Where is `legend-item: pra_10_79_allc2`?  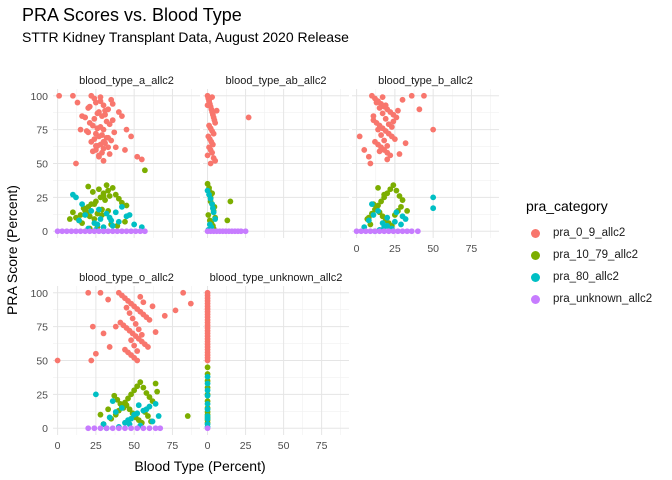
legend-item: pra_10_79_allc2 is located at coordinates (589, 255).